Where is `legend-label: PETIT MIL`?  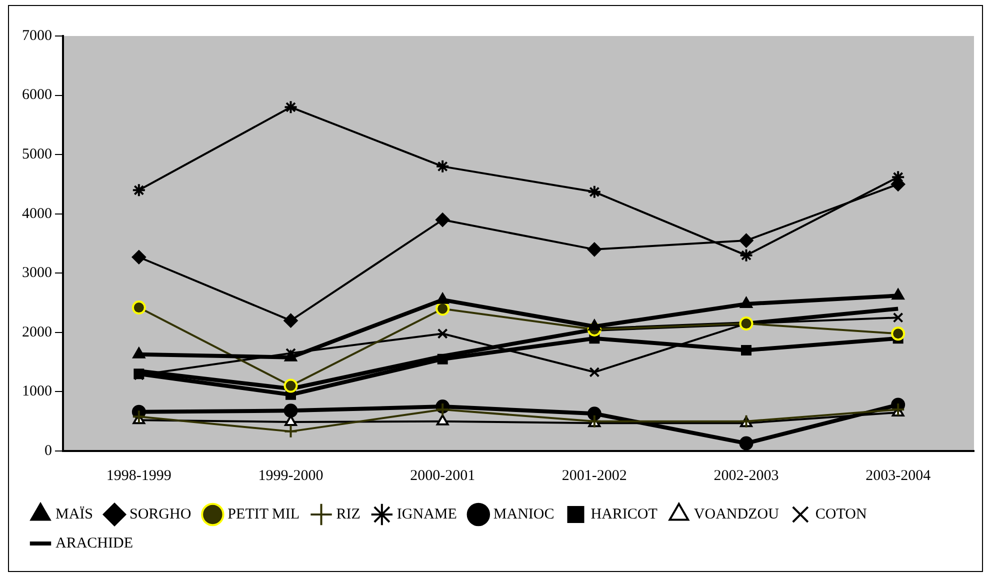
legend-label: PETIT MIL is located at coordinates (264, 514).